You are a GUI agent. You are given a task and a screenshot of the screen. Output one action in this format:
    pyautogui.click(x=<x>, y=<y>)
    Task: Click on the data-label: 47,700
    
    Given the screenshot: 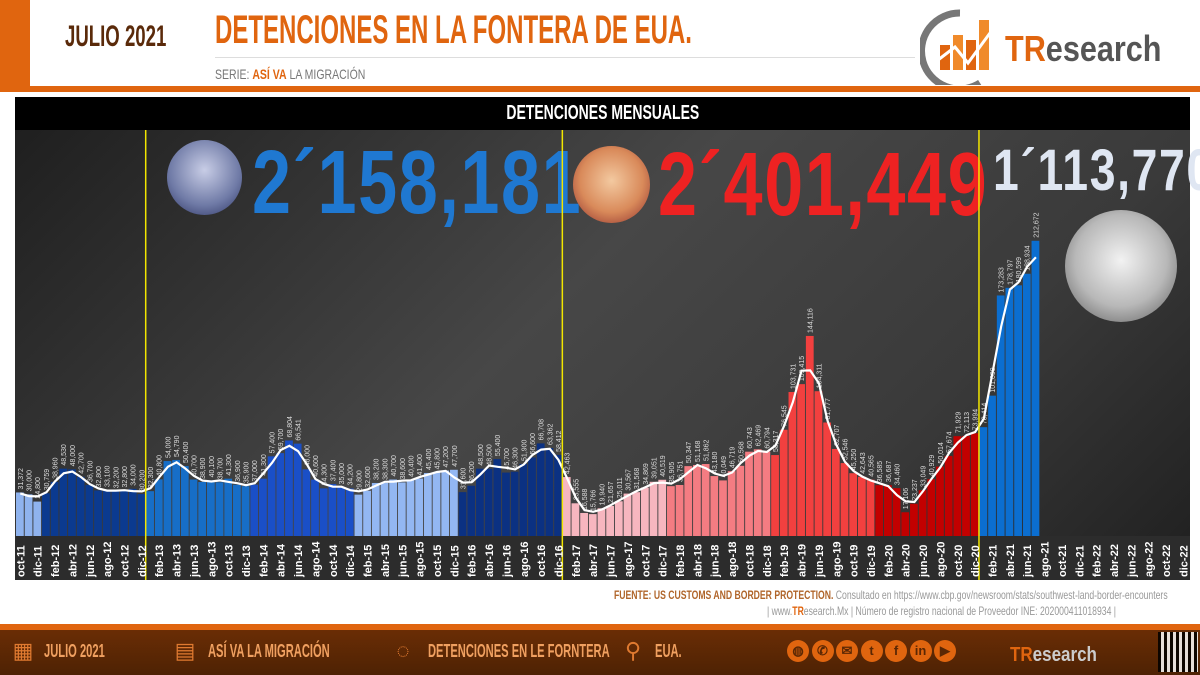 What is the action you would take?
    pyautogui.click(x=455, y=456)
    